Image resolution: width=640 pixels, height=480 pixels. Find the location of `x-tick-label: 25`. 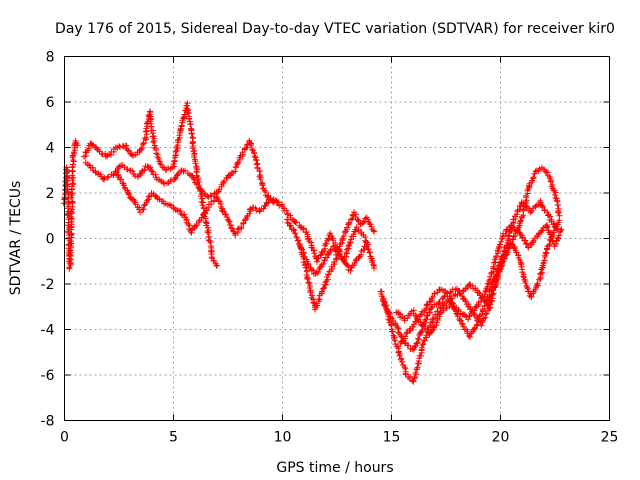

x-tick-label: 25 is located at coordinates (610, 438).